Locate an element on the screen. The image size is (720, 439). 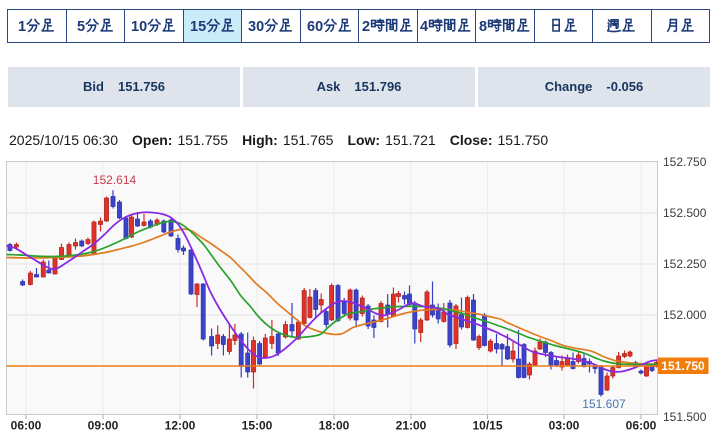
svg-text: 151.750 is located at coordinates (683, 366).